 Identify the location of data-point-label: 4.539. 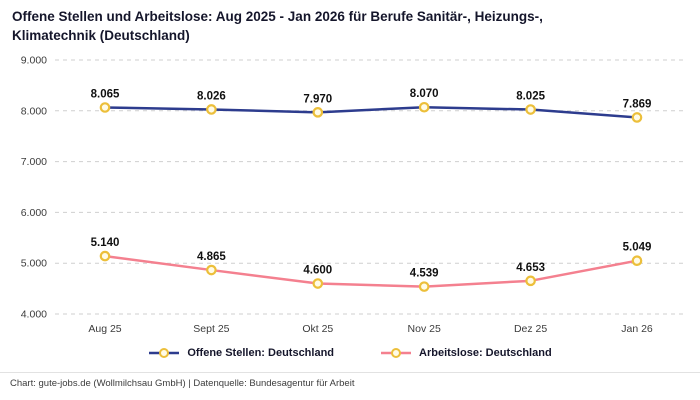
(424, 273).